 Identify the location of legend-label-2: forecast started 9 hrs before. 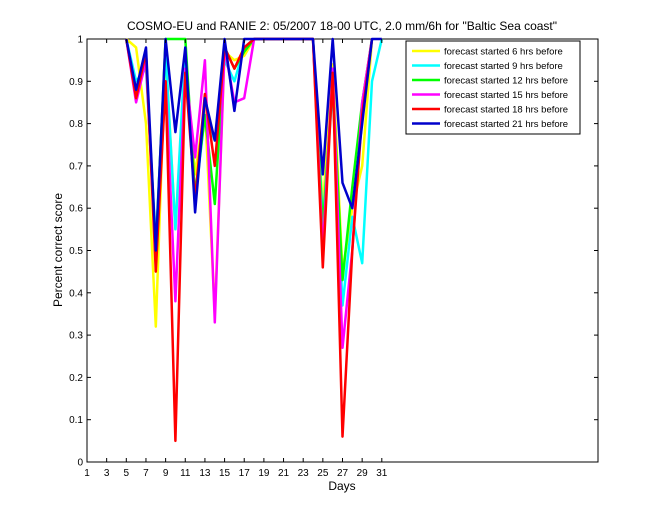
(503, 66).